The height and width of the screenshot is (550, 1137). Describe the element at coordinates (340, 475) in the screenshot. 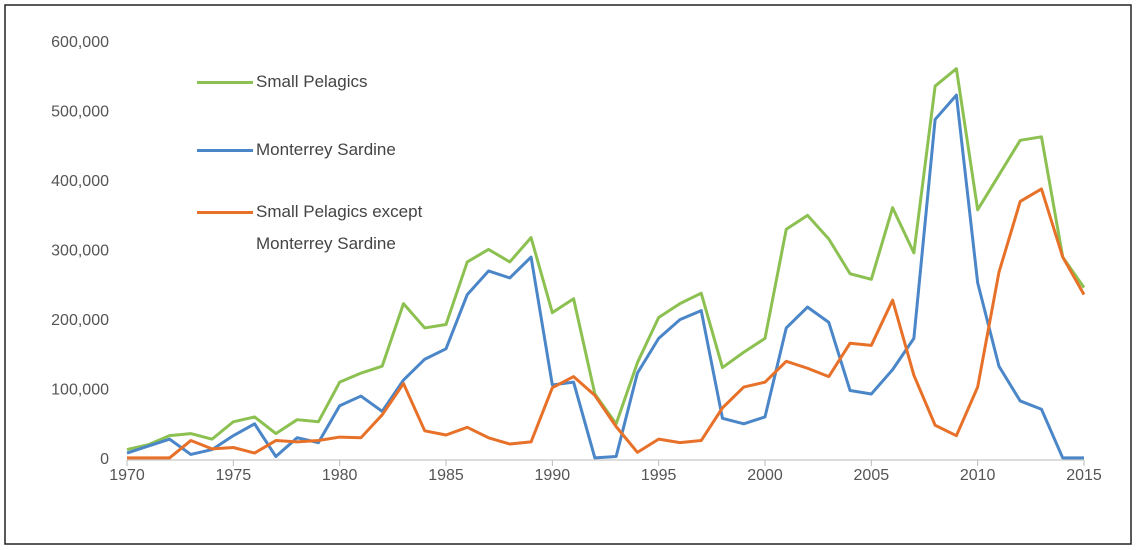

I see `x-tick-label: 1980` at that location.